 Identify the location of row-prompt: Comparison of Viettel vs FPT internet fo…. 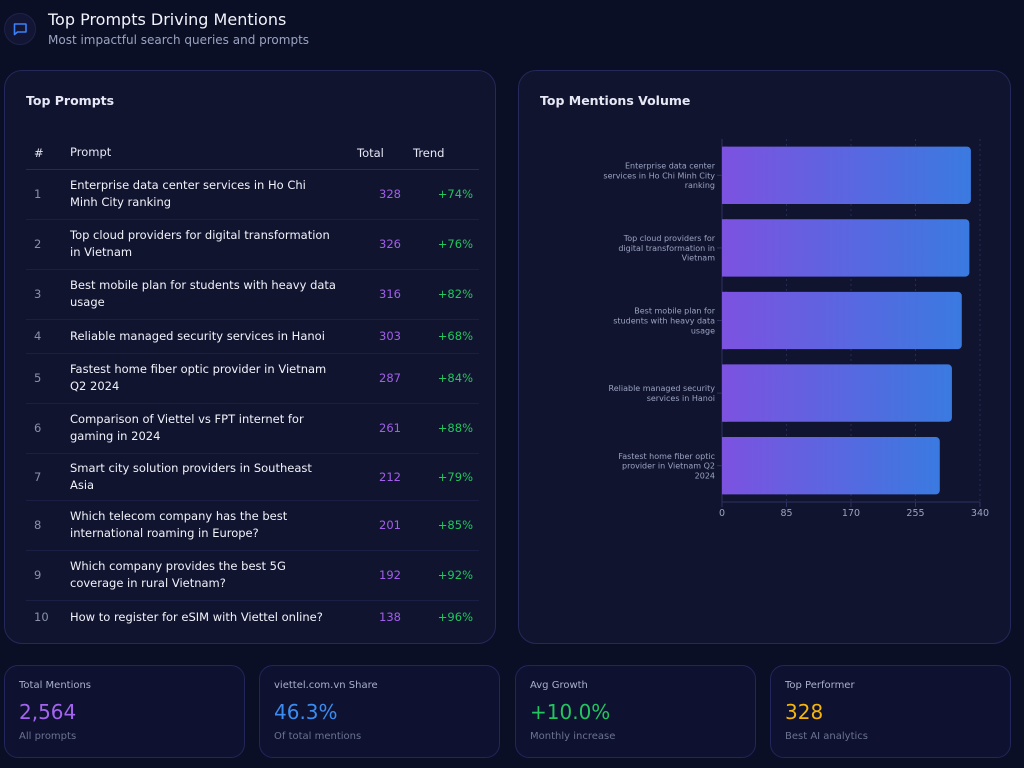
(213, 428).